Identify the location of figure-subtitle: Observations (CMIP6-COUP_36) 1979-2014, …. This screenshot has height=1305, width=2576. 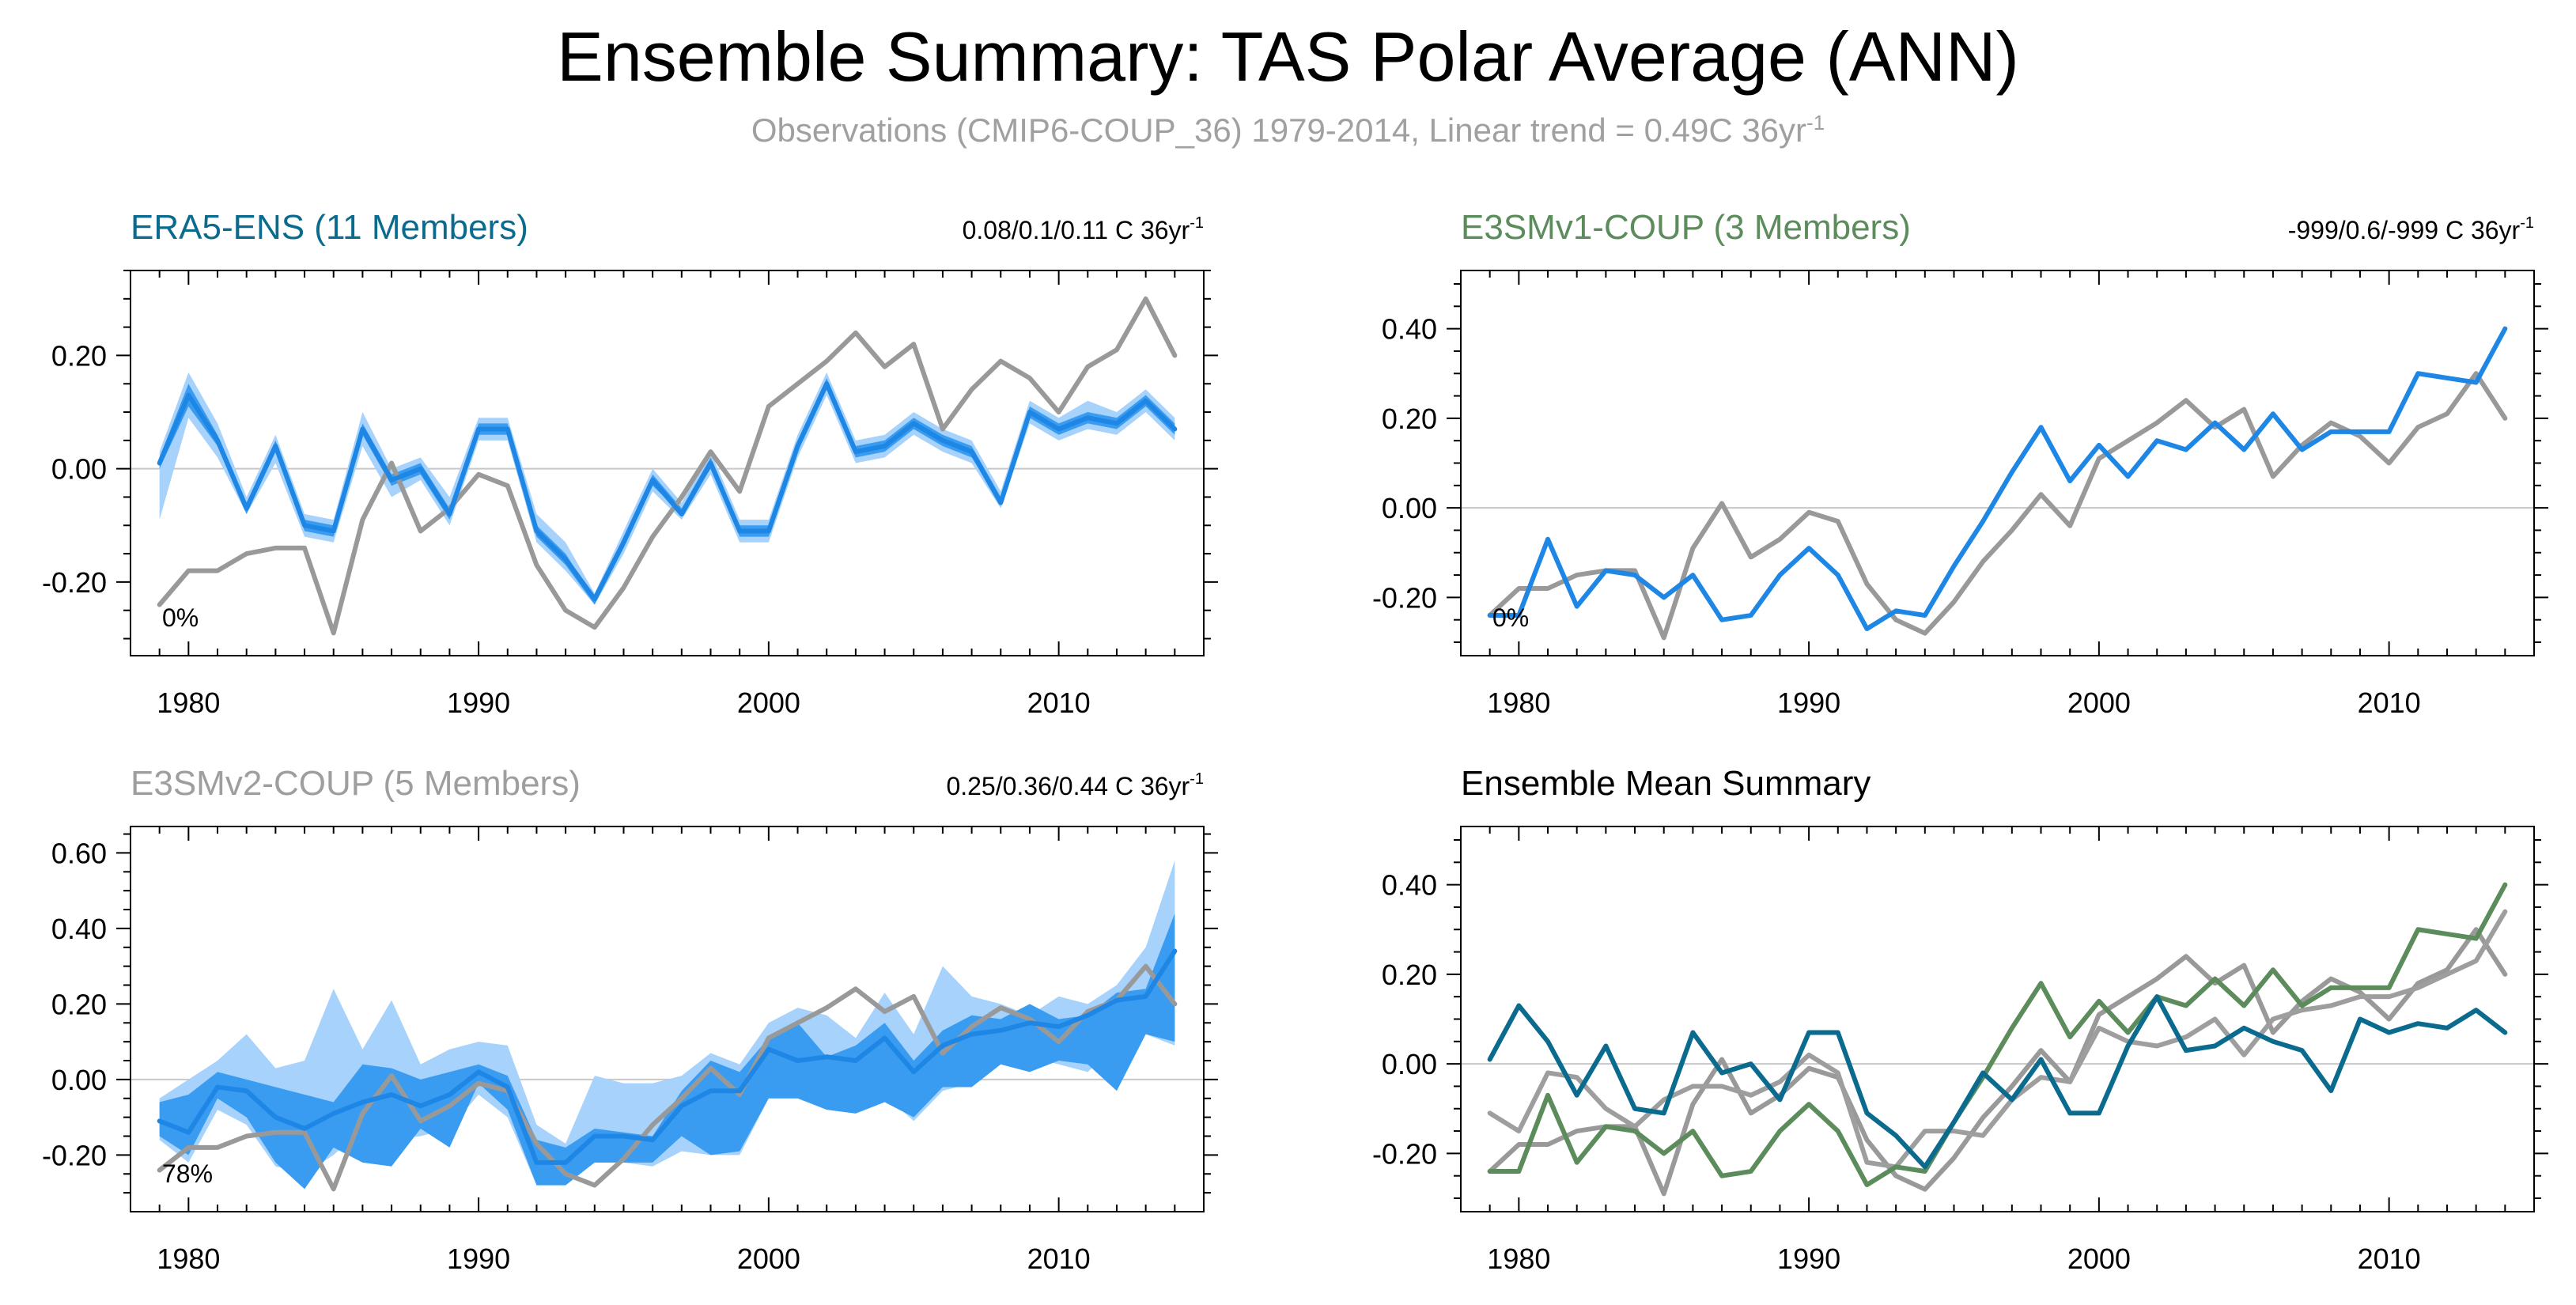
(1288, 126).